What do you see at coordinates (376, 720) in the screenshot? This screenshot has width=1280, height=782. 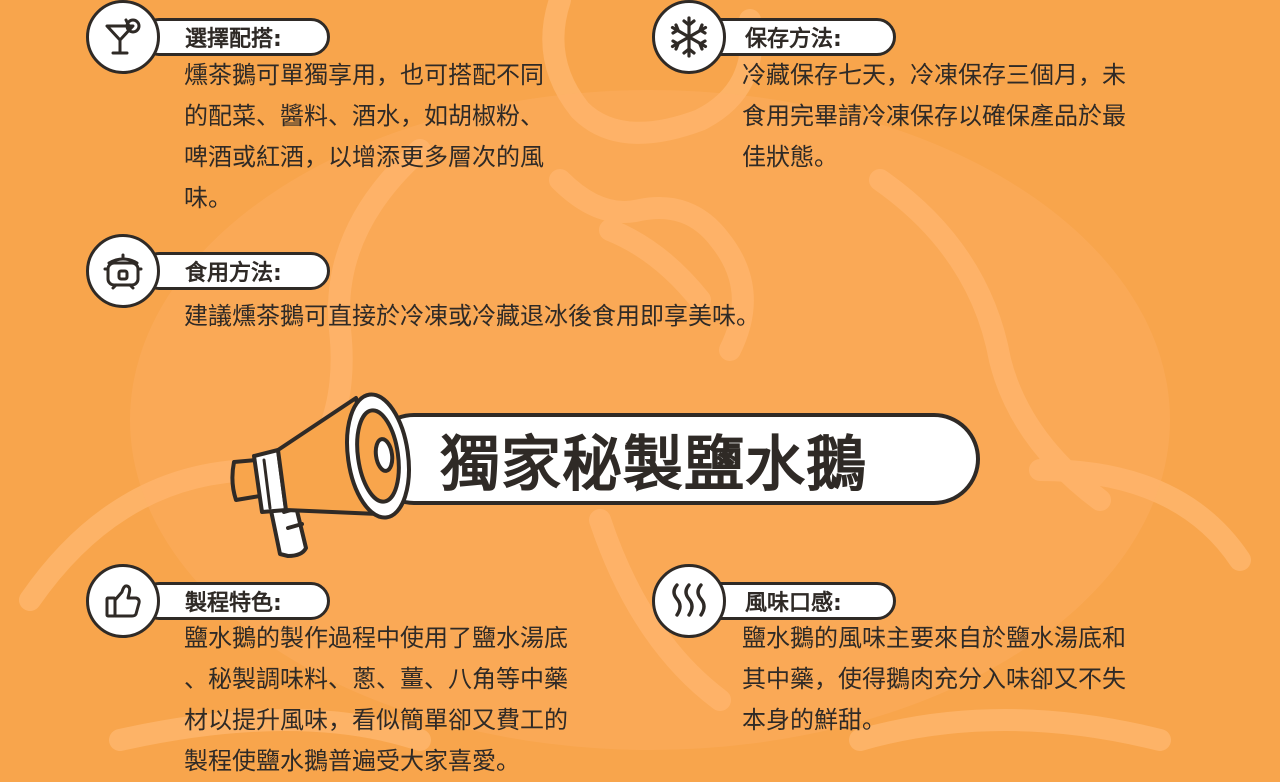 I see `text-line: 材以提升風味，看似簡單卻又費工的` at bounding box center [376, 720].